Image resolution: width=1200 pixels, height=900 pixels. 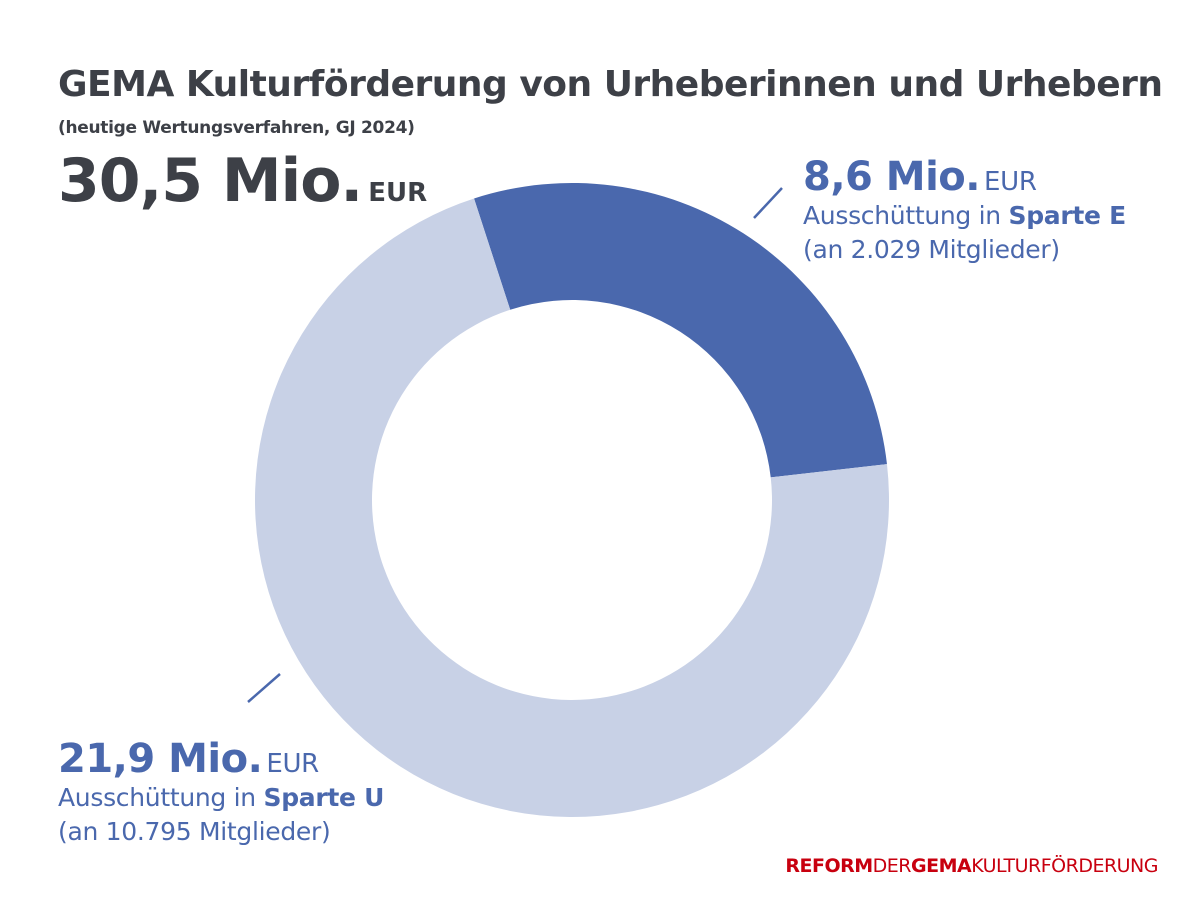 I want to click on logo: REFORMDERGEMAKULTURFÖRDERUNG, so click(x=971, y=866).